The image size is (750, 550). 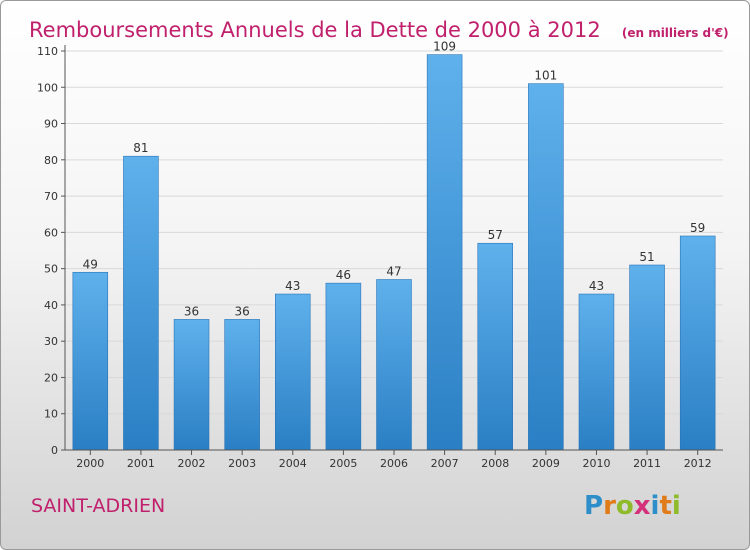 I want to click on bar-2009, so click(x=546, y=267).